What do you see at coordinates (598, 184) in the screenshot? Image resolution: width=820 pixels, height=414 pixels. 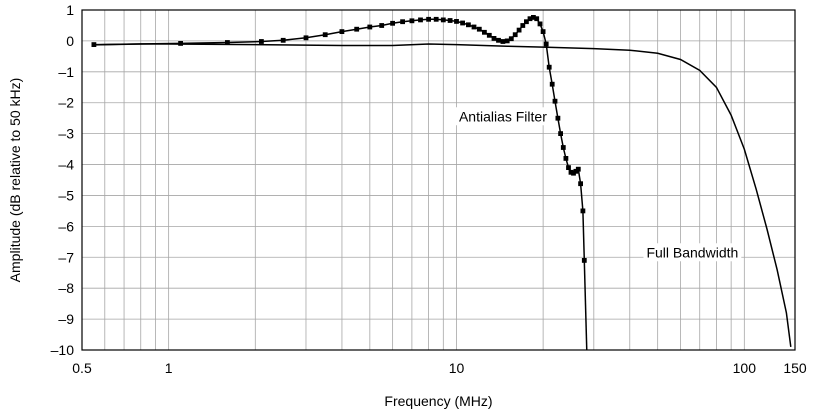 I see `annotations: Antialias Filter Full Bandwidth` at bounding box center [598, 184].